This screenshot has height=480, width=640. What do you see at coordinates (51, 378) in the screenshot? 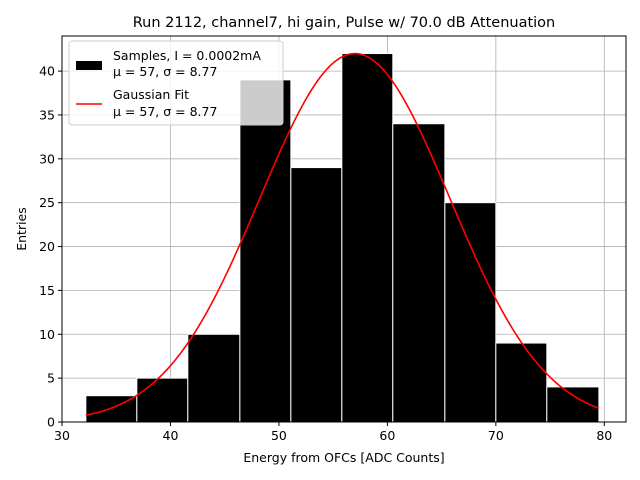
I see `y-tick-label: 5` at bounding box center [51, 378].